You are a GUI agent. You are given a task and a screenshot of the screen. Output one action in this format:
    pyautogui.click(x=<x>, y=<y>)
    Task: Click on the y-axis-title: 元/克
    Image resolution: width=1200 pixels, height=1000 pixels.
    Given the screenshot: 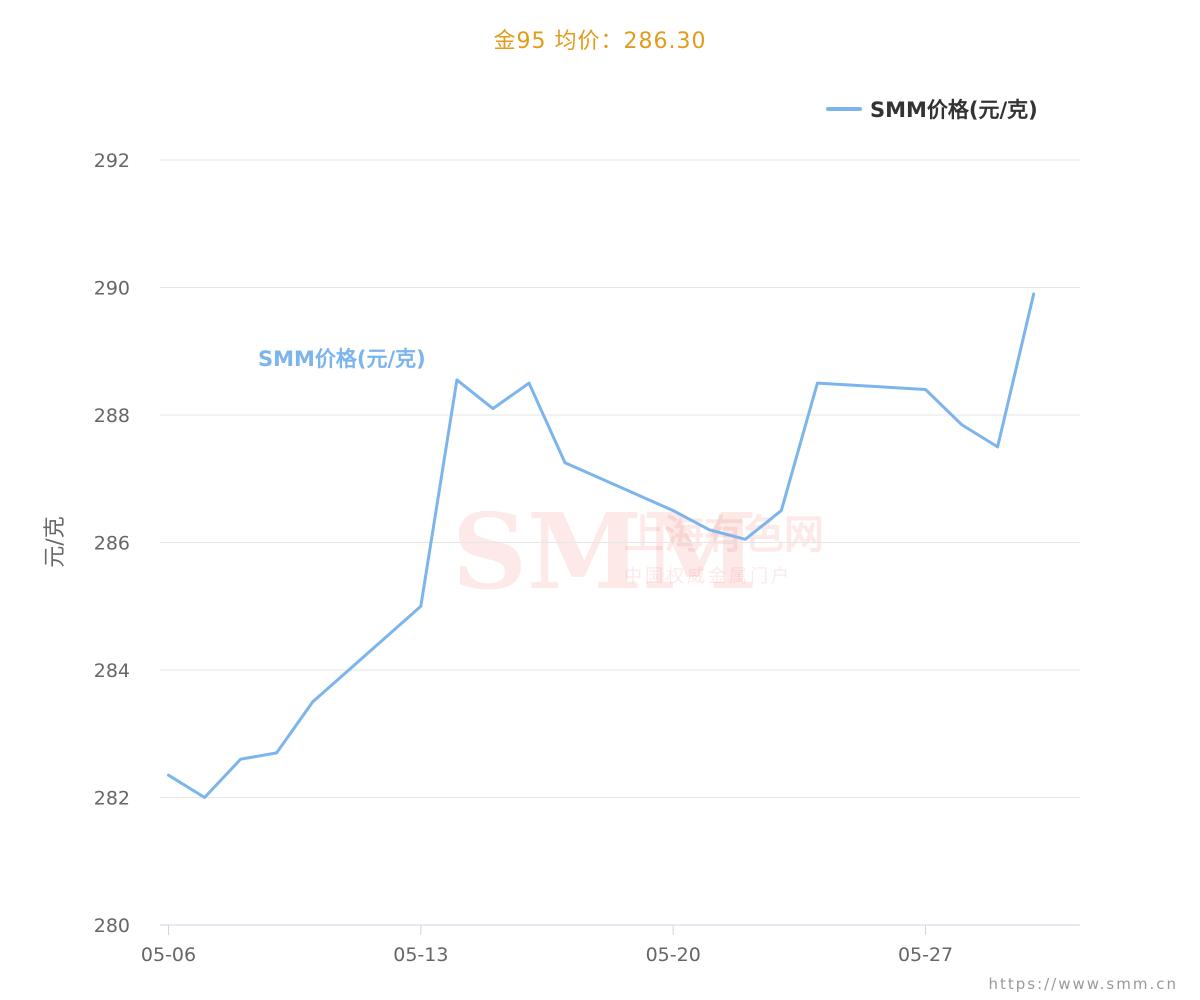 What is the action you would take?
    pyautogui.click(x=55, y=541)
    